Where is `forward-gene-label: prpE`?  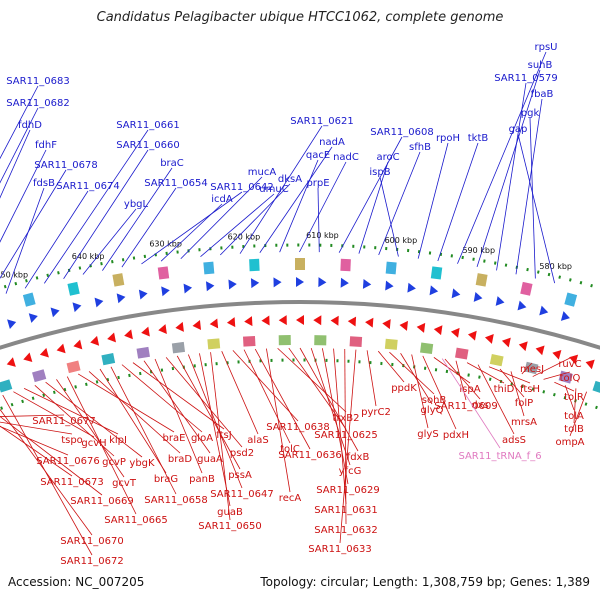
forward-gene-label: prpE is located at coordinates (317, 183).